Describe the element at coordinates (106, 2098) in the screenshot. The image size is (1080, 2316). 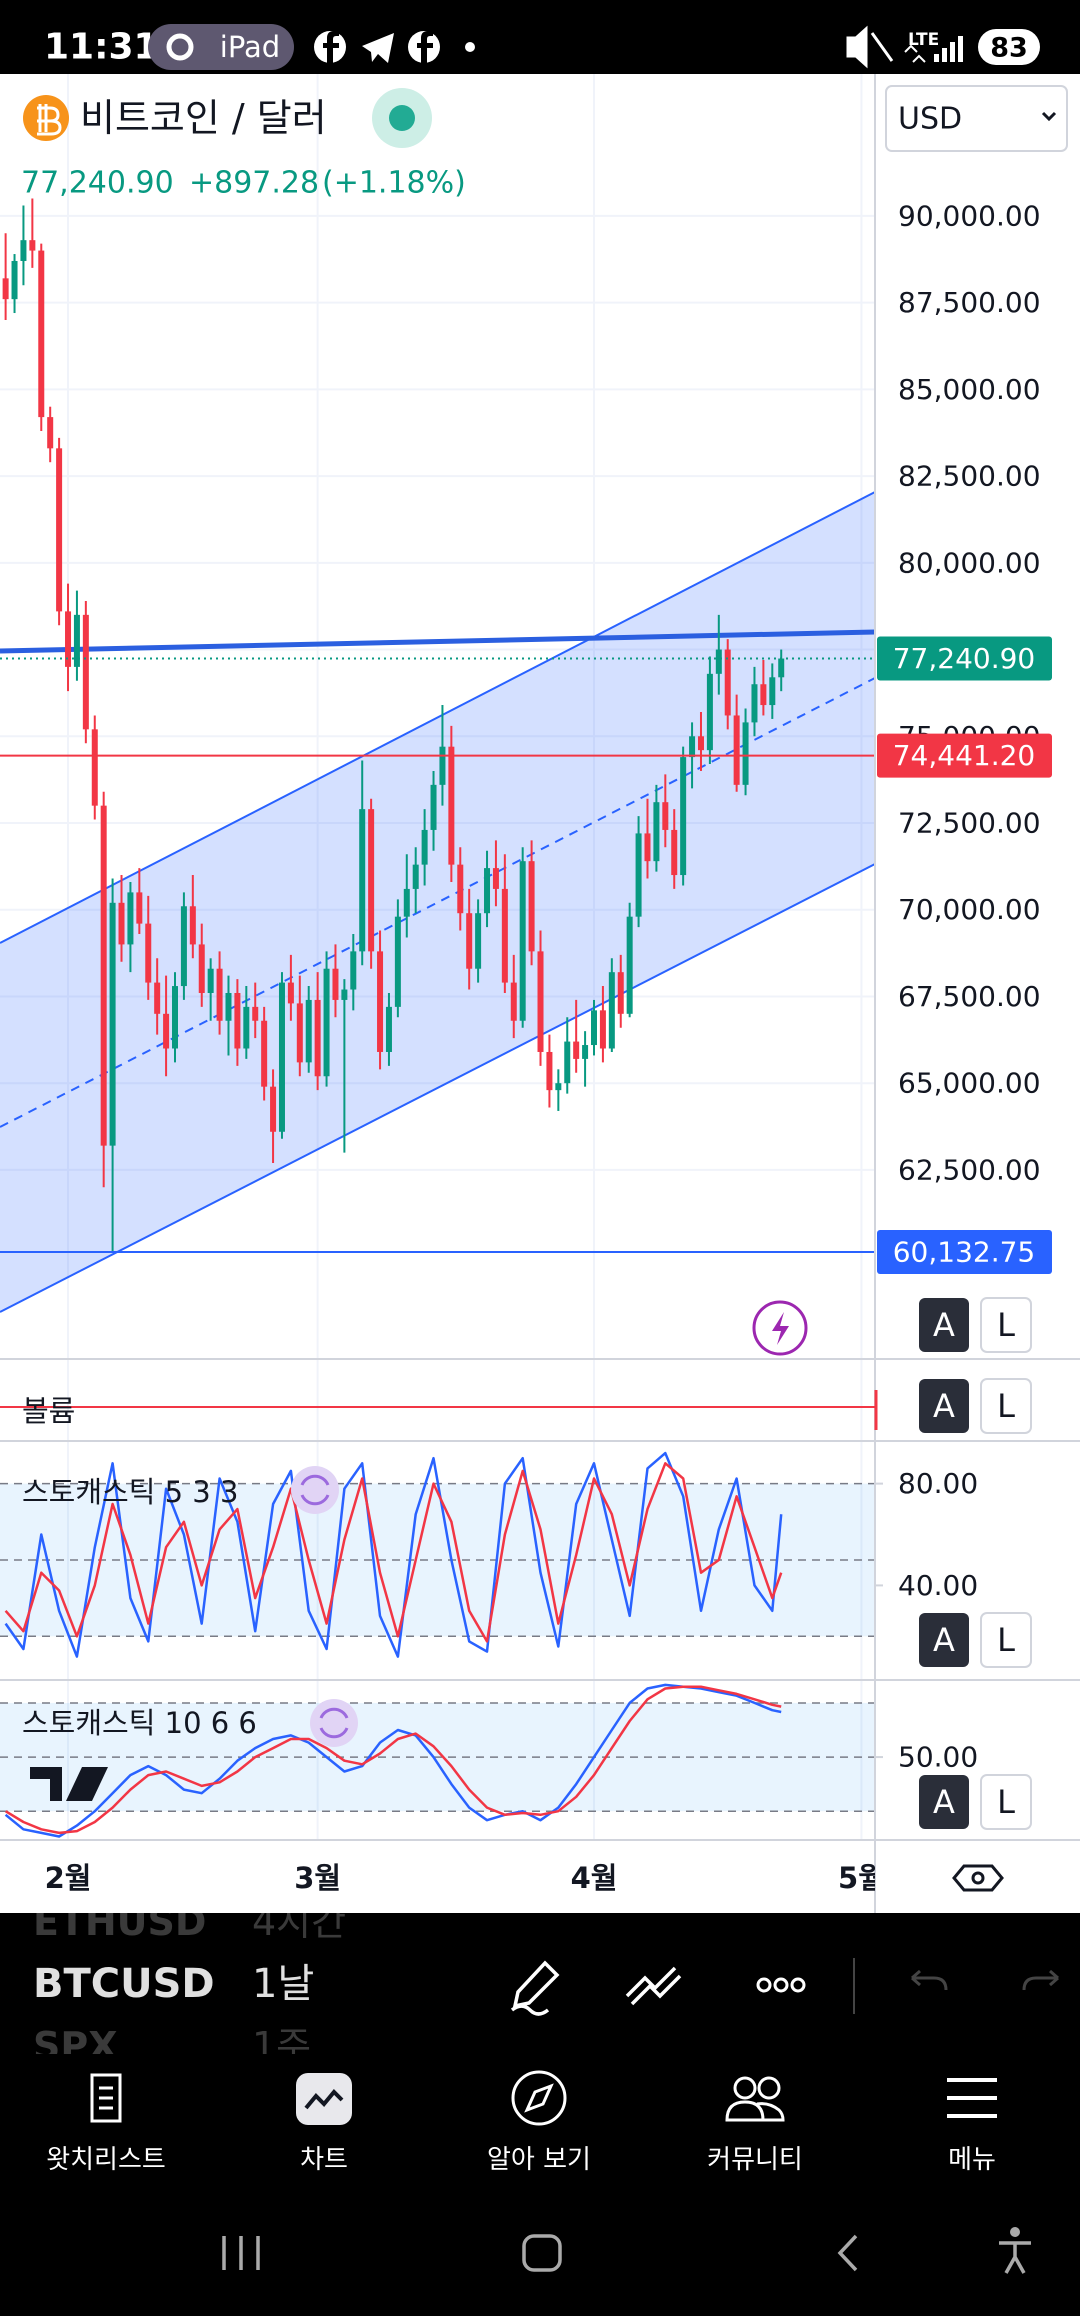
I see `watchlist-icon` at that location.